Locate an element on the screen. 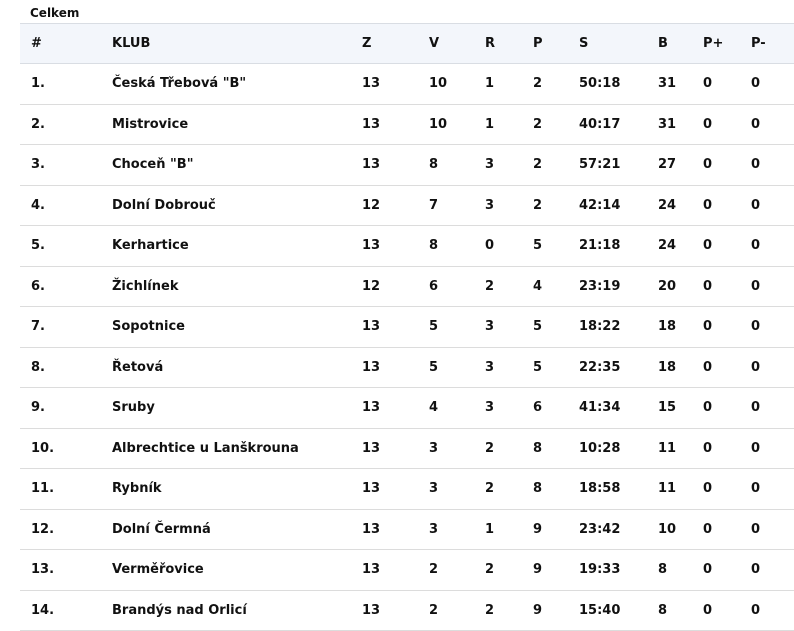 This screenshot has height=631, width=794. cell-position: 7. is located at coordinates (66, 327).